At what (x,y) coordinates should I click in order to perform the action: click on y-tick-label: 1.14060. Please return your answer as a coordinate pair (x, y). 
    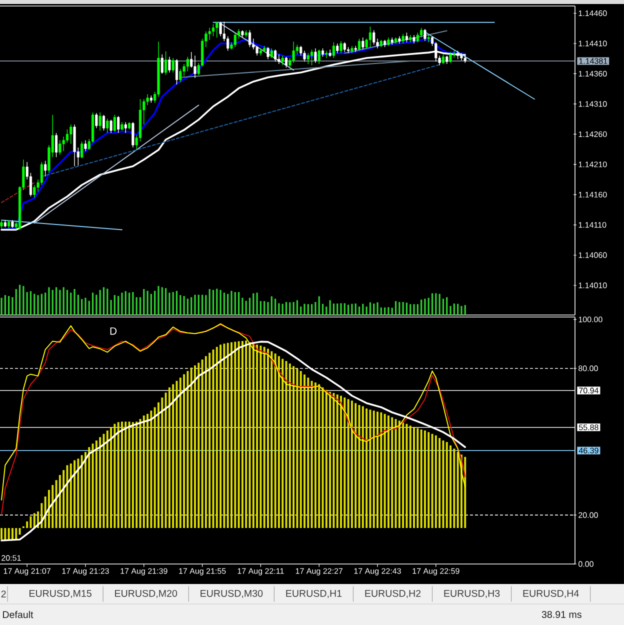
    Looking at the image, I should click on (592, 255).